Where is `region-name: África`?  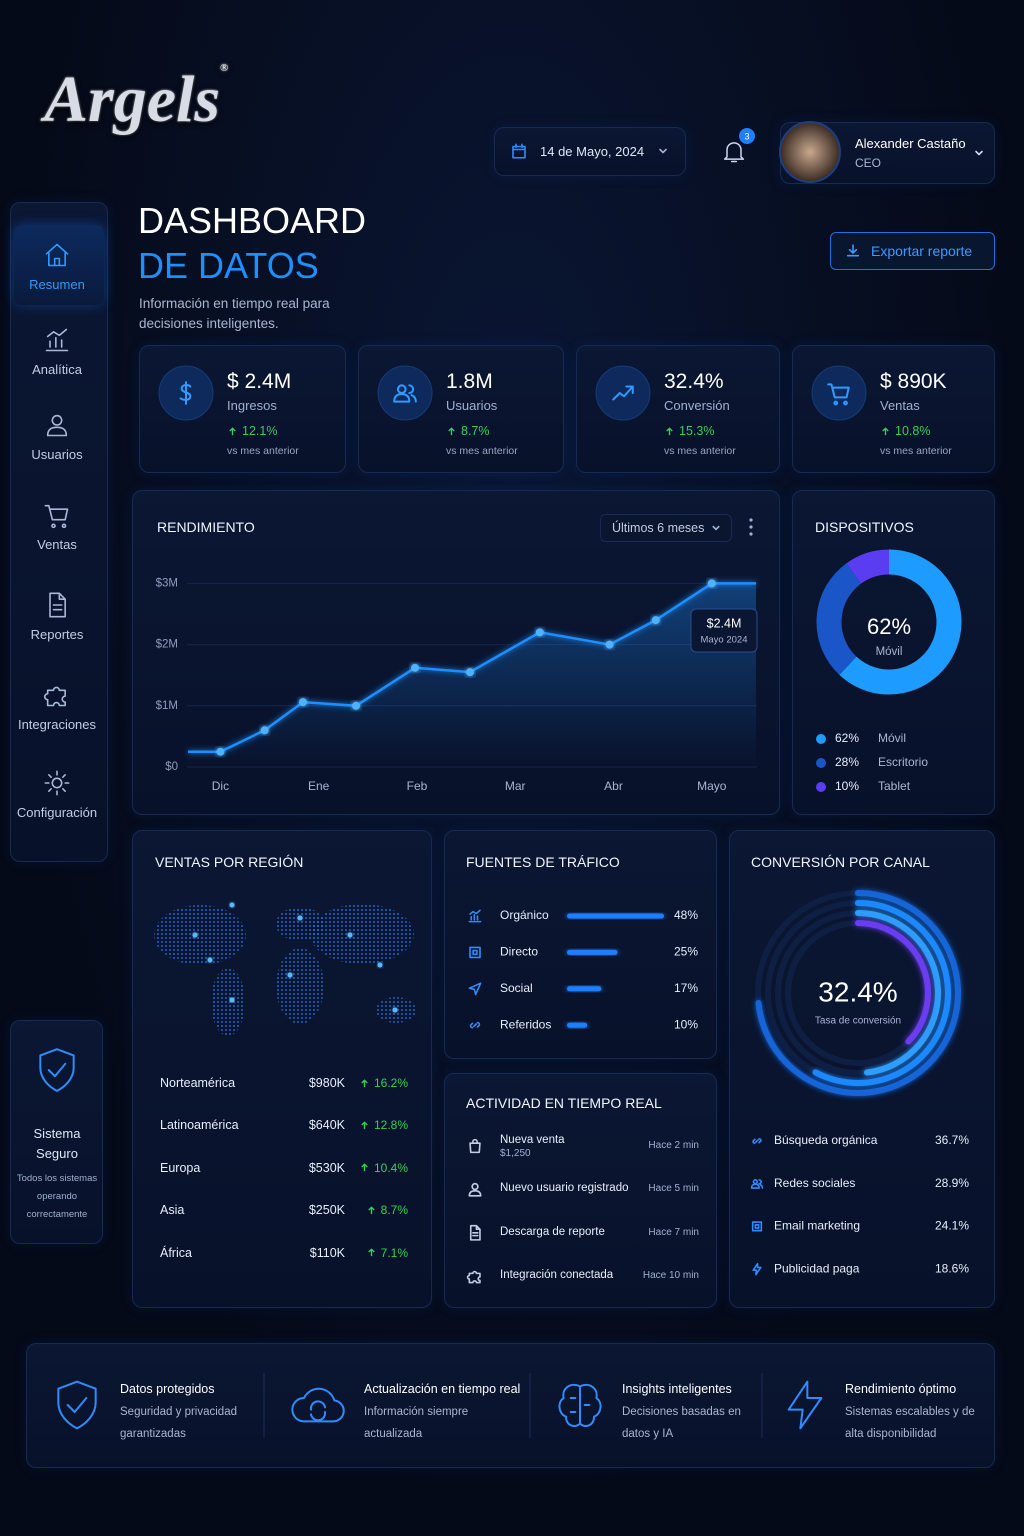 region-name: África is located at coordinates (176, 1252).